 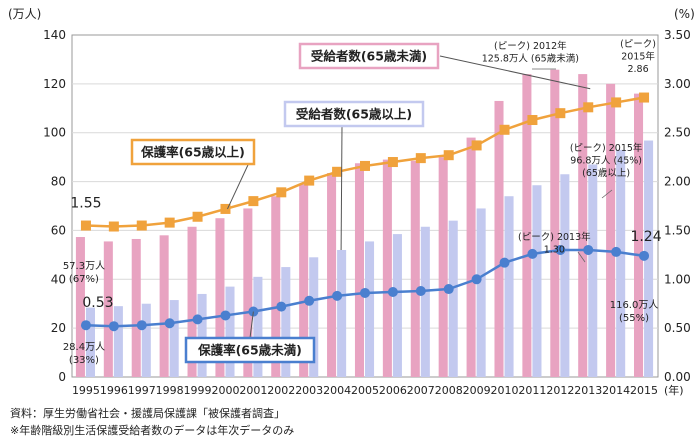 I want to click on bar-under65-2006, so click(x=387, y=268).